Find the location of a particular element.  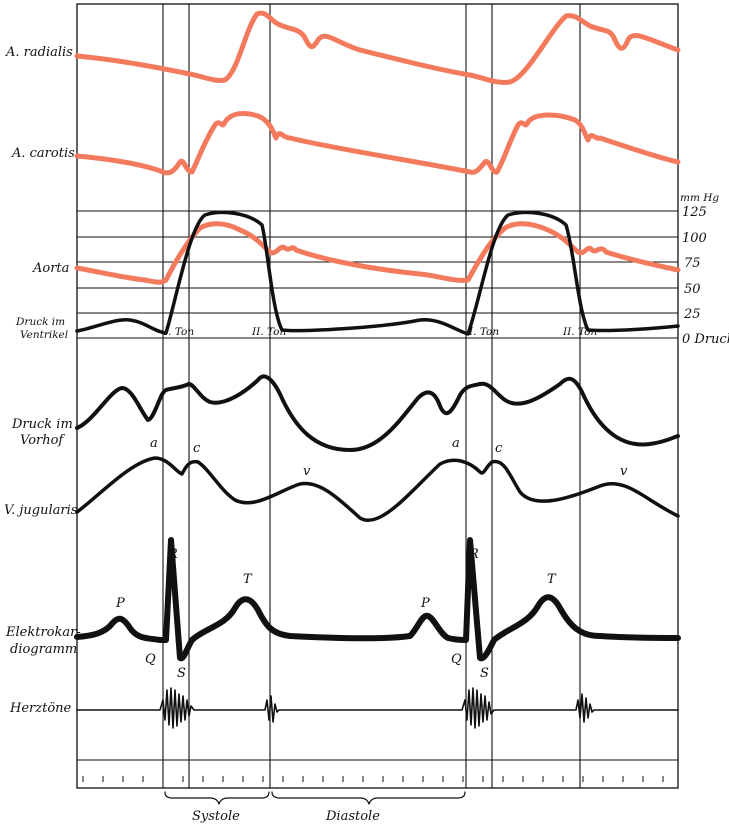

radialis-label: A. radialis is located at coordinates (39, 52).